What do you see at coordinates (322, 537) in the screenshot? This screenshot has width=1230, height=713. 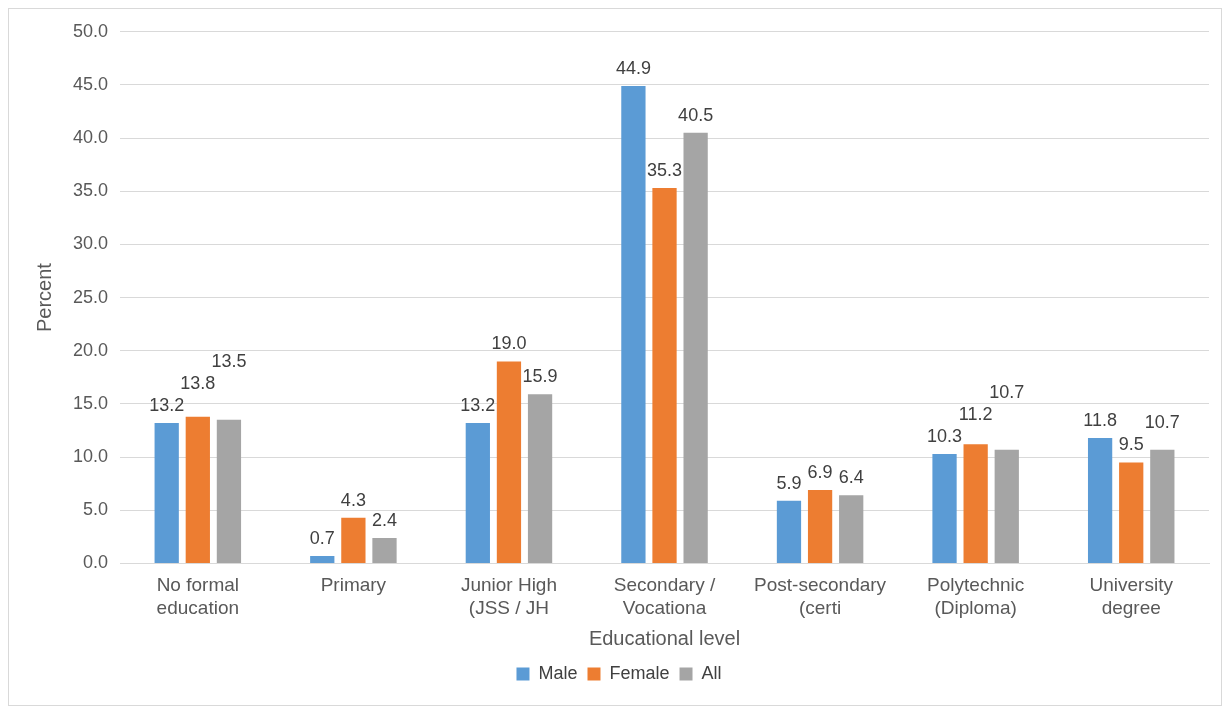 I see `data-label: 0.7` at bounding box center [322, 537].